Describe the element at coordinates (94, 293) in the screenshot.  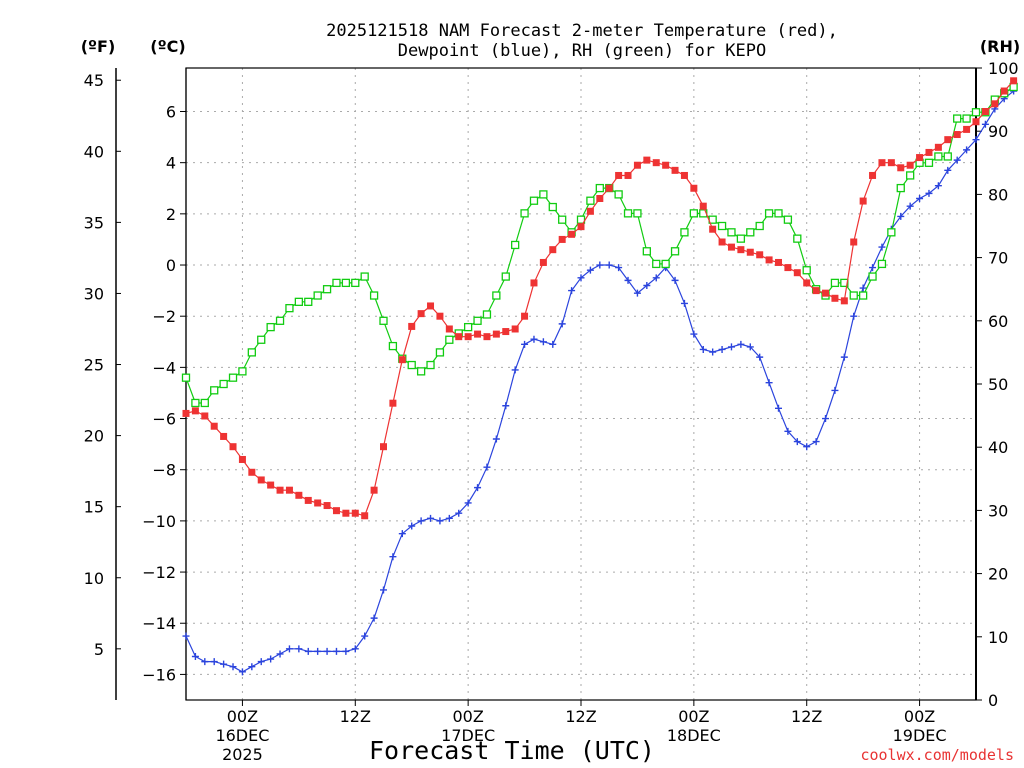
I see `fahrenheit-tick-label: 30` at that location.